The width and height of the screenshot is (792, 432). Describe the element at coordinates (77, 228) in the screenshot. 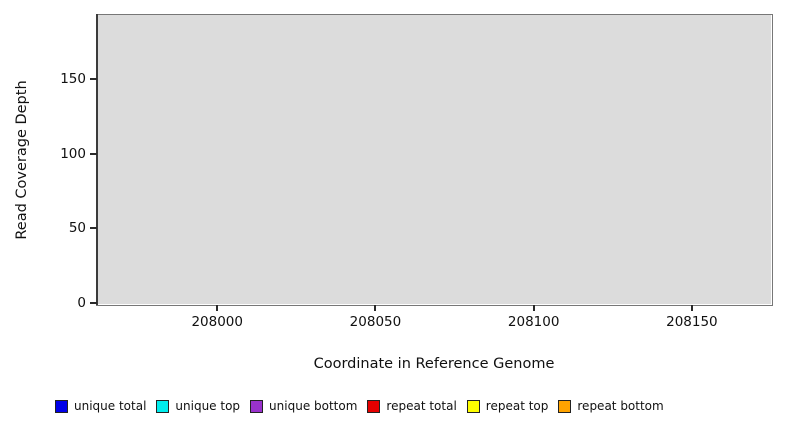

I see `y-tick-label: 50` at that location.